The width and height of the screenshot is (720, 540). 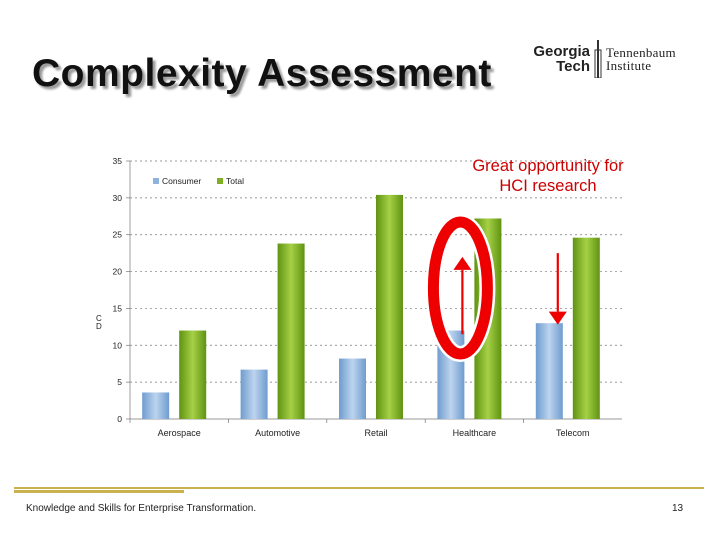 I want to click on x-tick-label-aerospace: Aerospace, so click(x=179, y=433).